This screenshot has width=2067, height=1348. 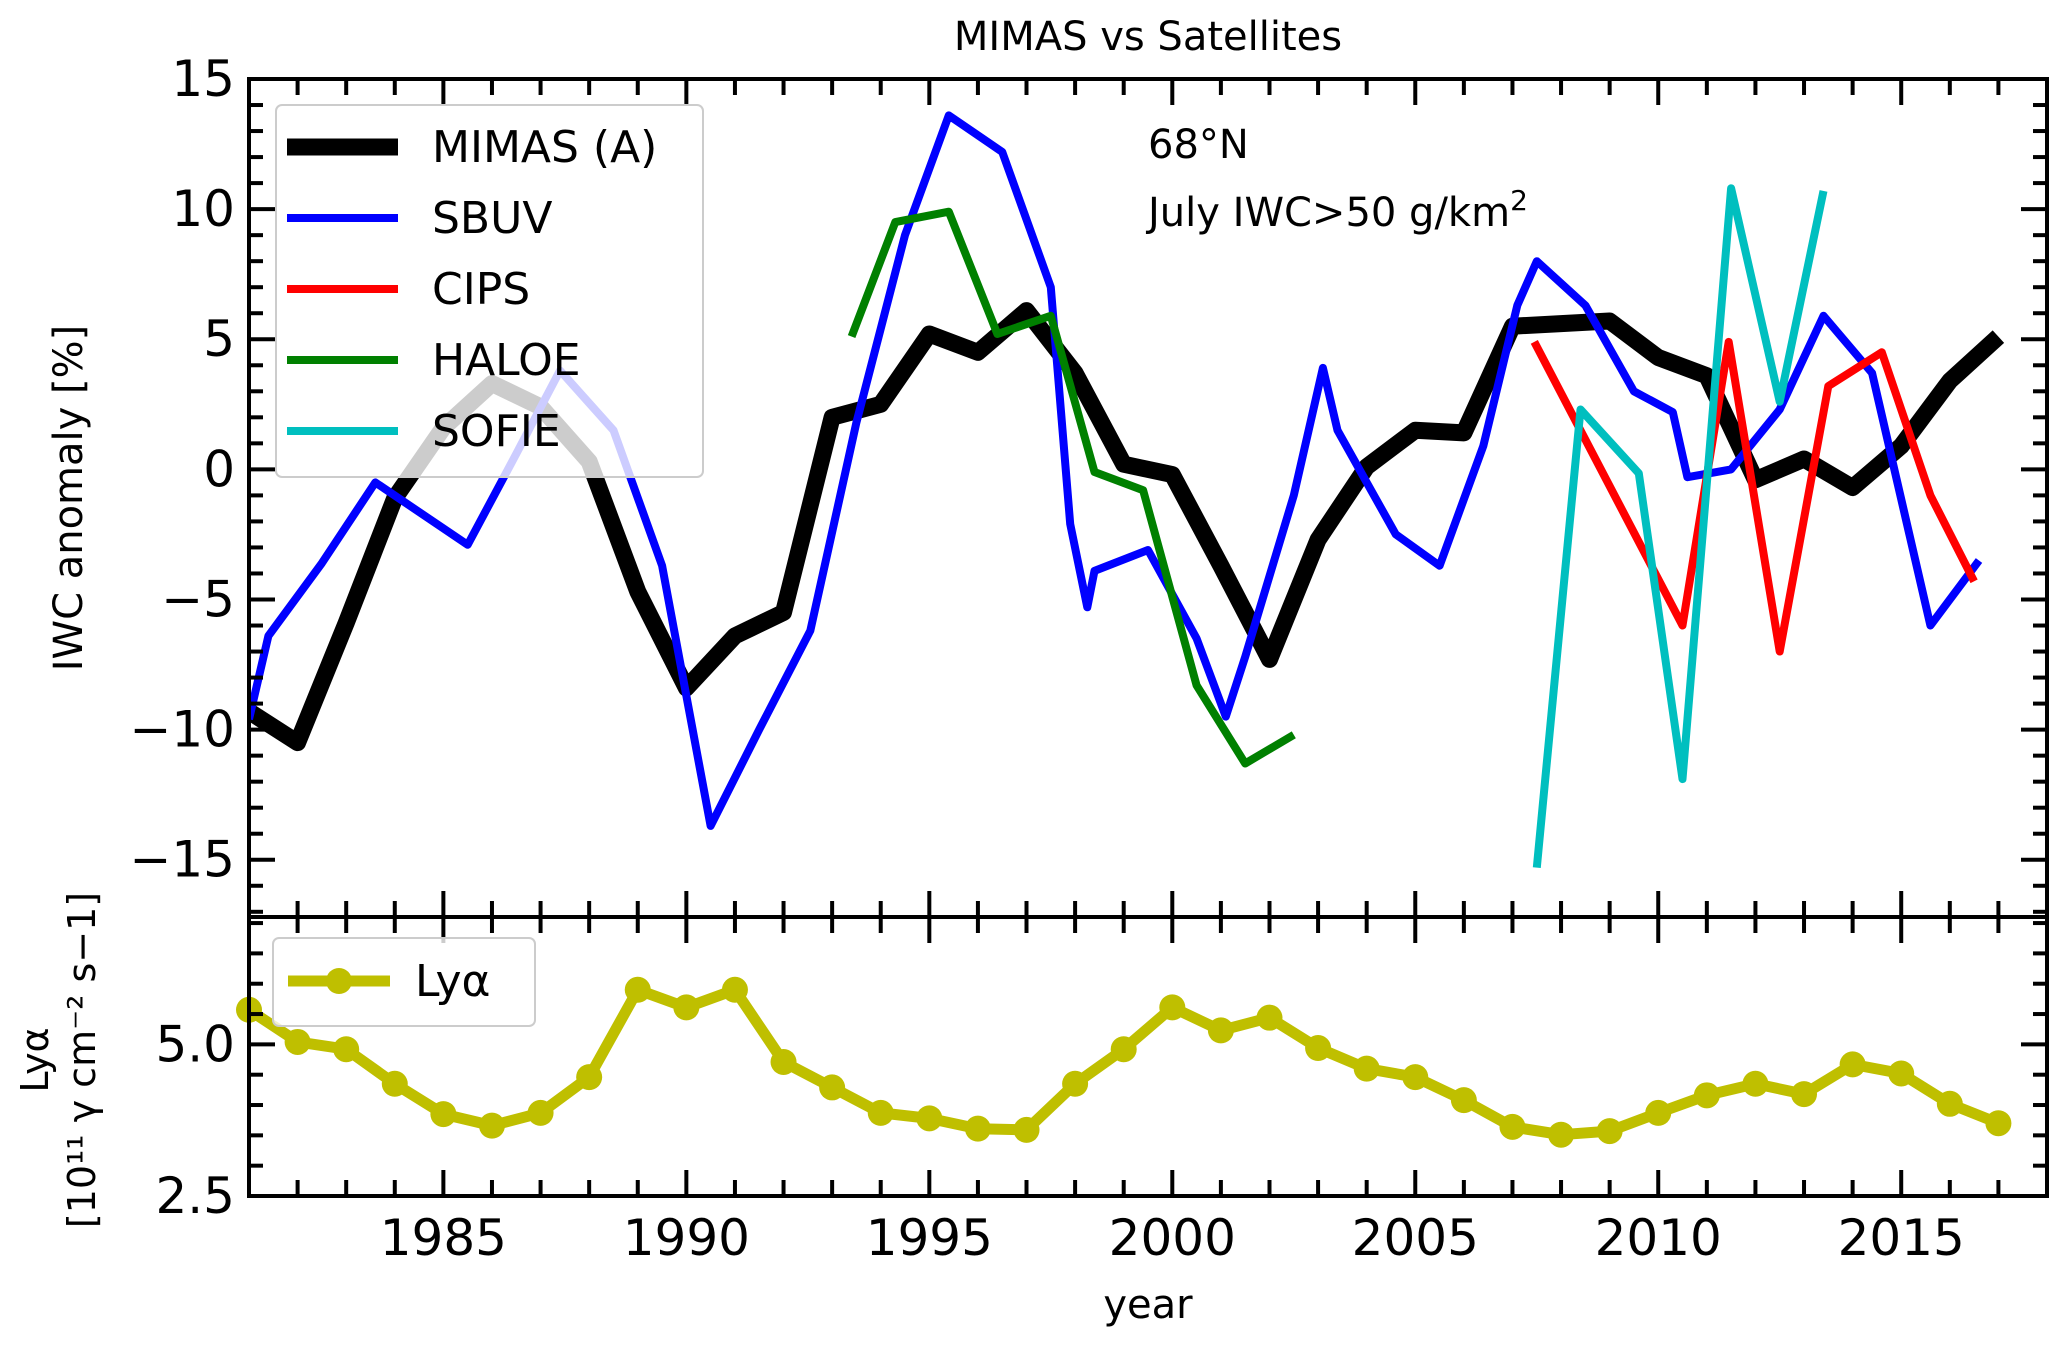 I want to click on xtick-label: 2005, so click(x=1415, y=1238).